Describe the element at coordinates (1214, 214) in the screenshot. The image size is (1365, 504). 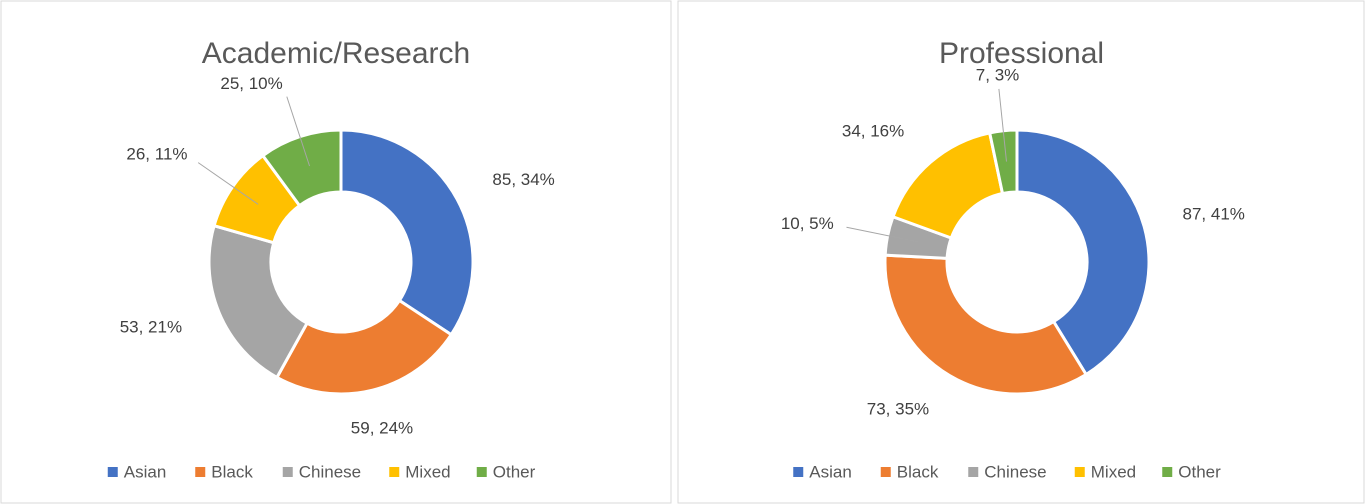
I see `data-label: 87, 41%` at that location.